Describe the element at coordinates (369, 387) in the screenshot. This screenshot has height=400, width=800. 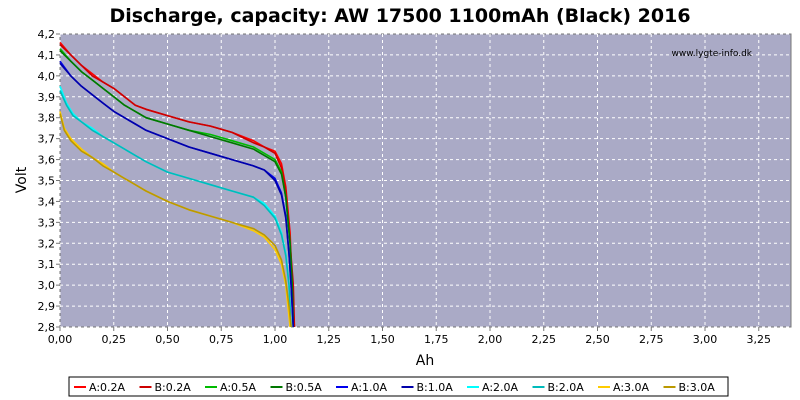
I see `legend-label: A:1.0A` at that location.